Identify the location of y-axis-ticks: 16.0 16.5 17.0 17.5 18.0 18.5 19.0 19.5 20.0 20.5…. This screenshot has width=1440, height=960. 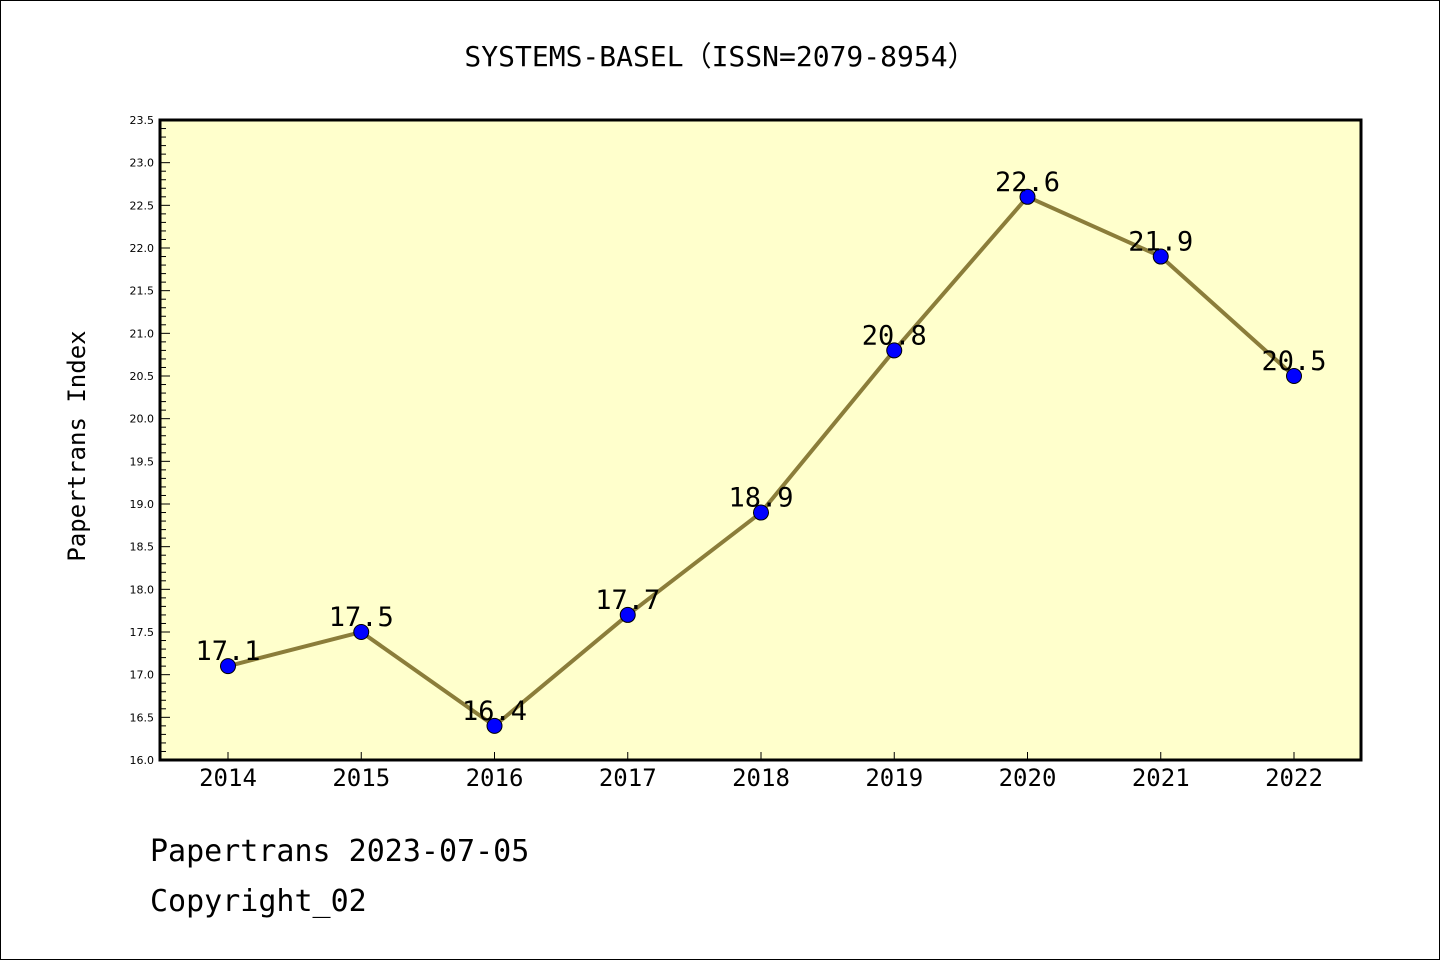
(150, 440).